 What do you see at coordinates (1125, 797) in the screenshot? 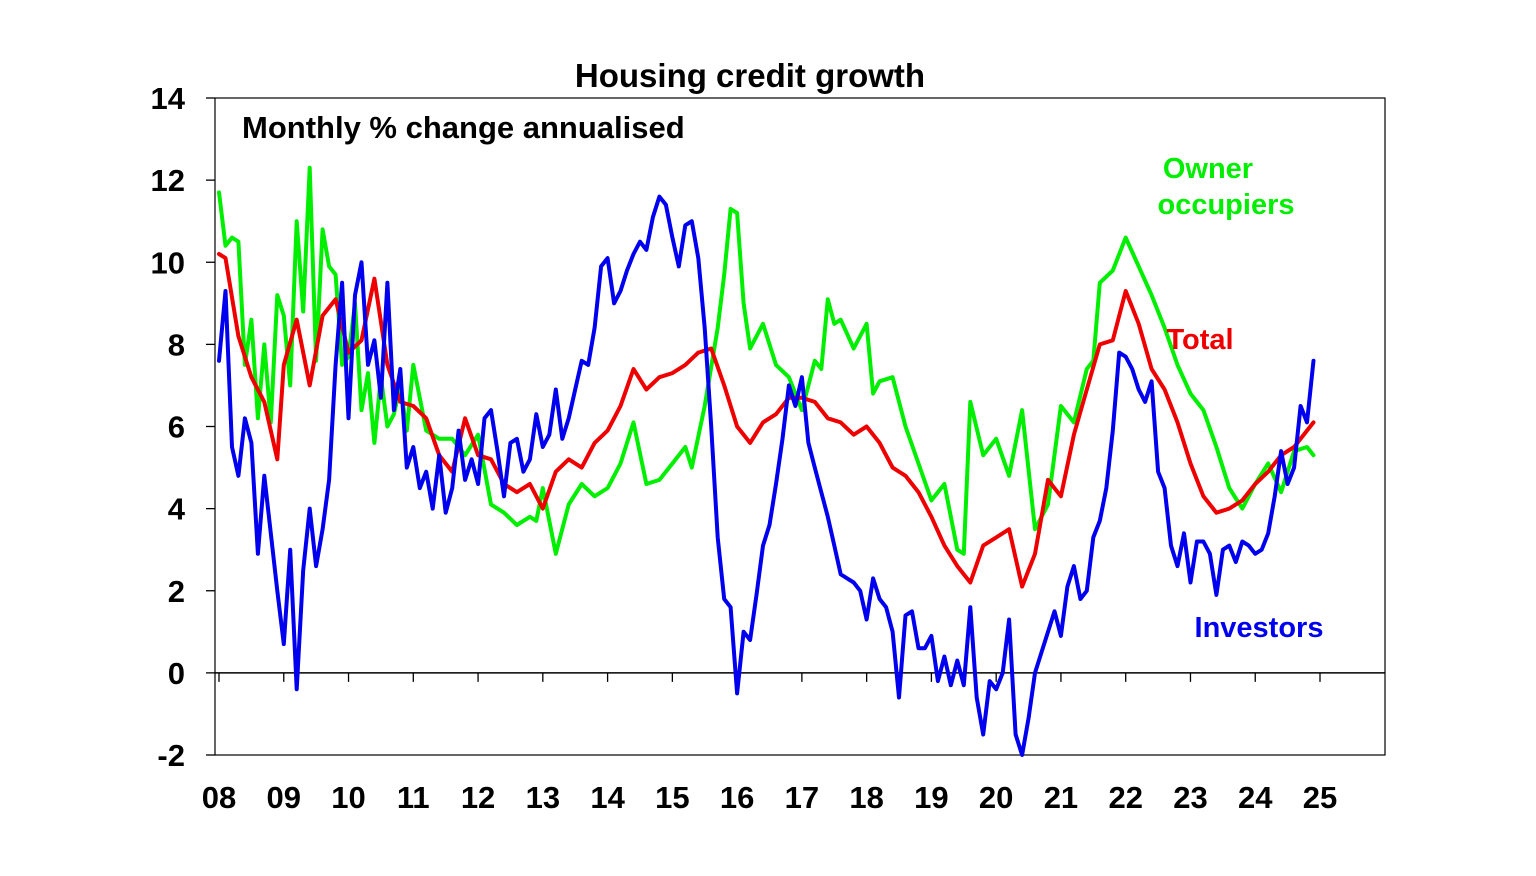
I see `x-tick-label: 22` at bounding box center [1125, 797].